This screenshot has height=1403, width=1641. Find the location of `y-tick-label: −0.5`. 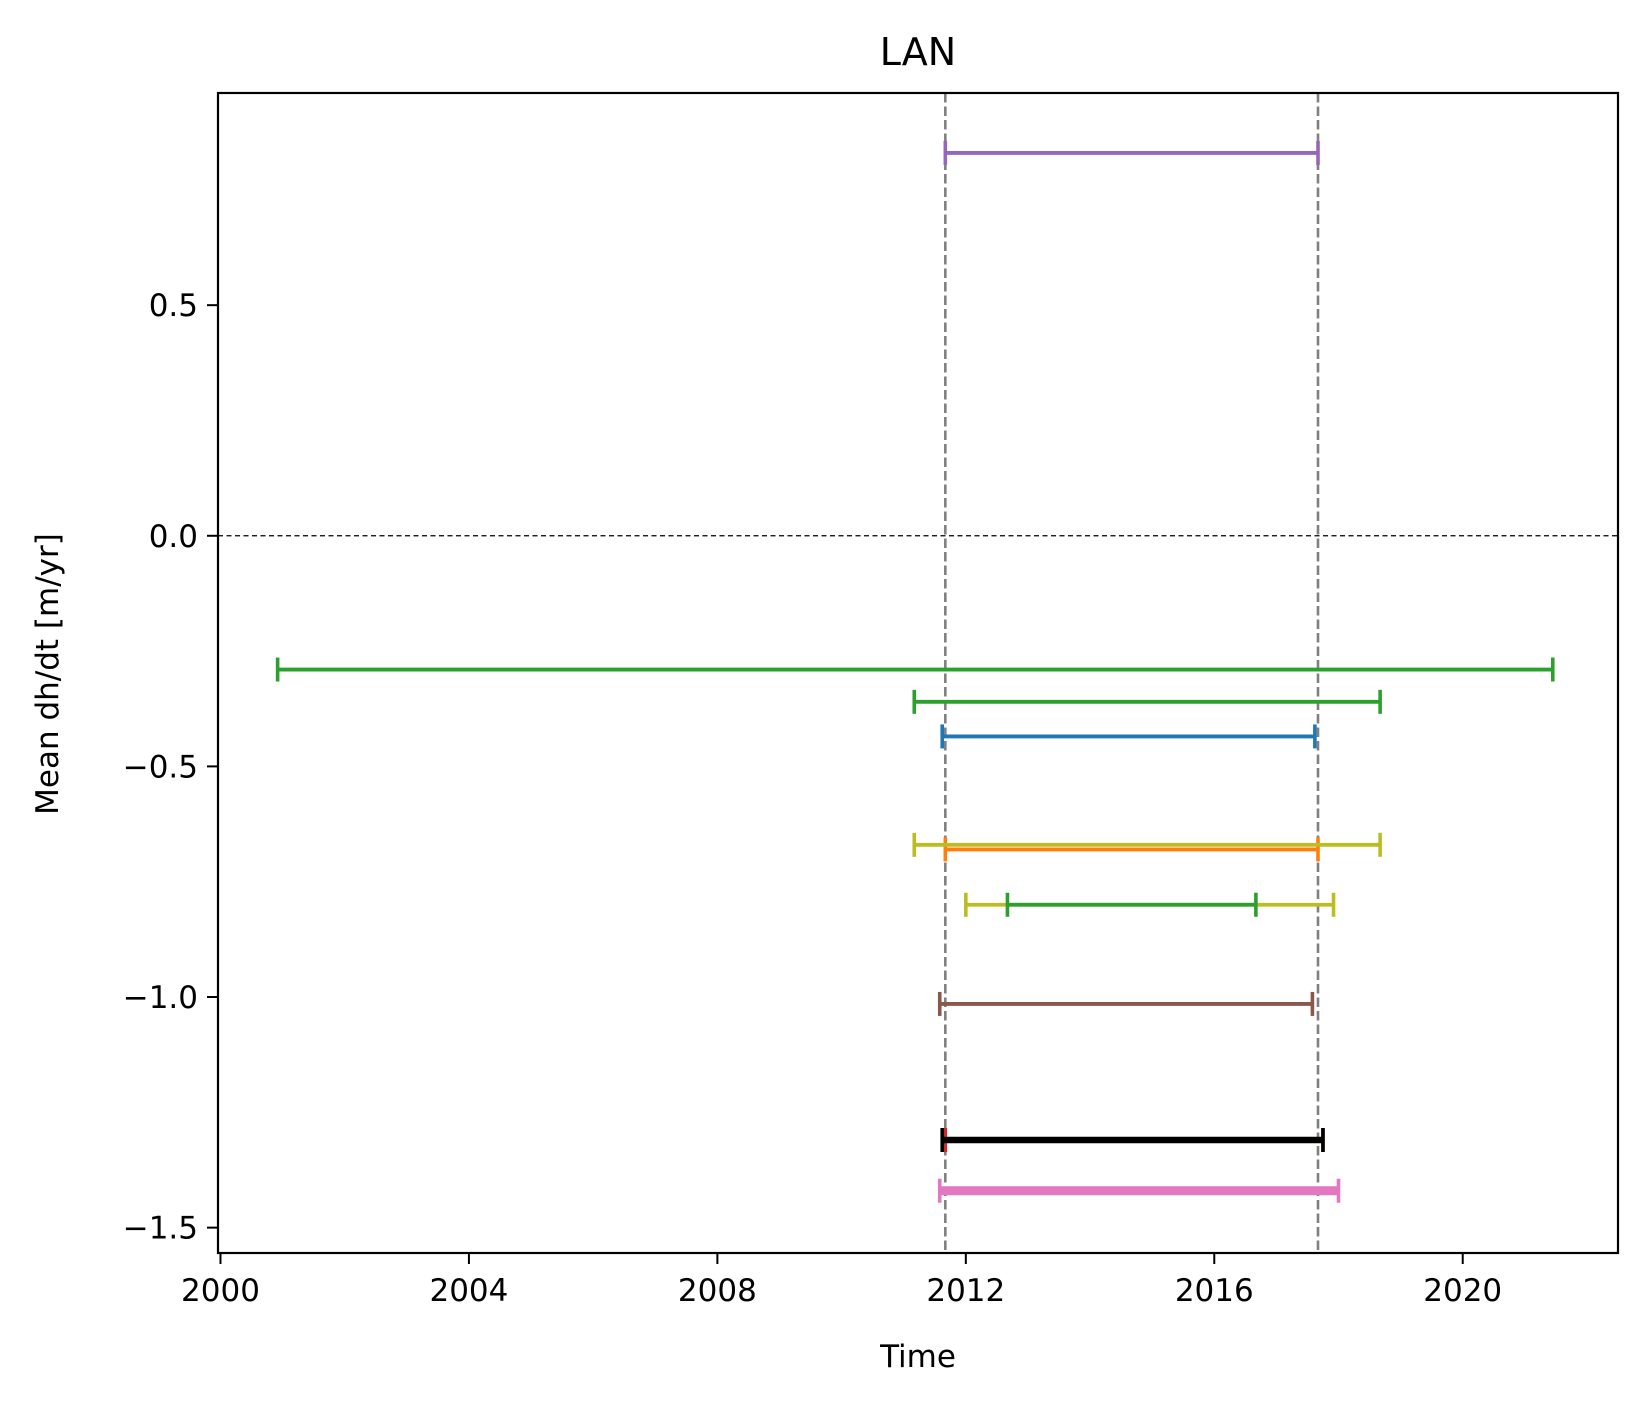

y-tick-label: −0.5 is located at coordinates (160, 767).